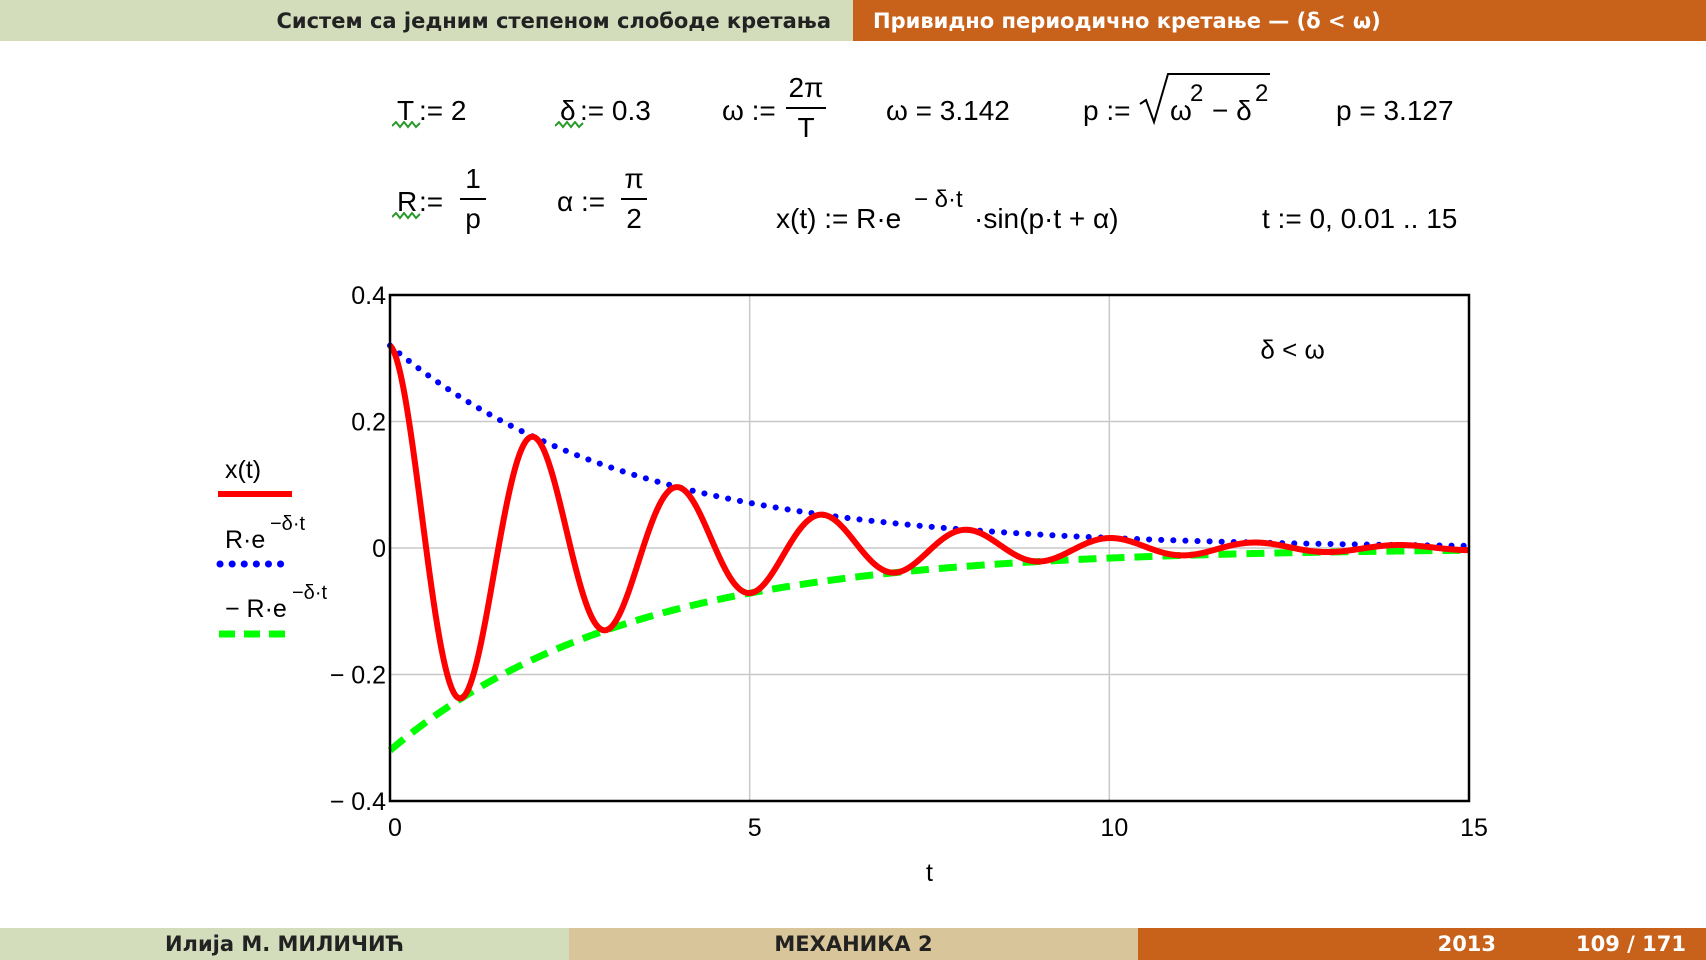  Describe the element at coordinates (929, 445) in the screenshot. I see `series-envelope` at that location.